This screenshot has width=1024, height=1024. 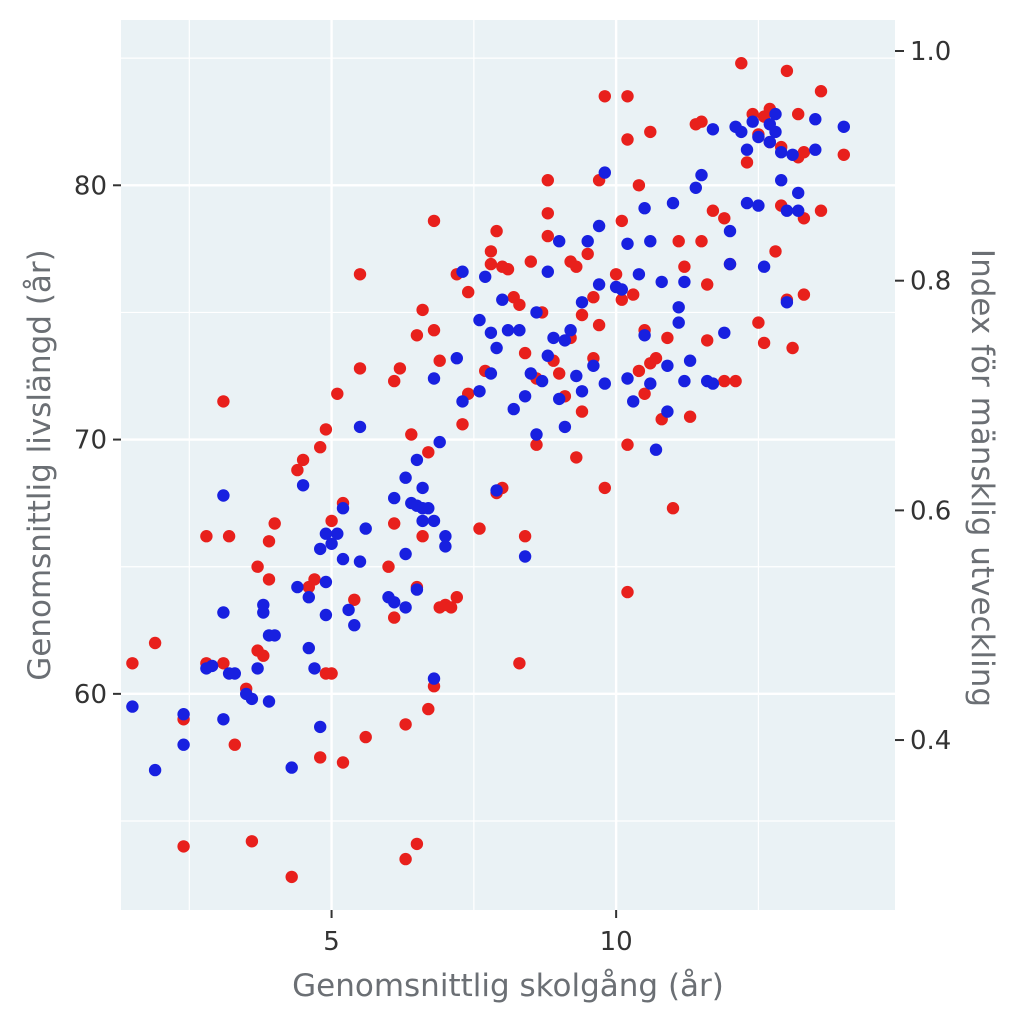 I want to click on y-axis-title: Genomsnittlig livslängd (år), so click(x=40, y=465).